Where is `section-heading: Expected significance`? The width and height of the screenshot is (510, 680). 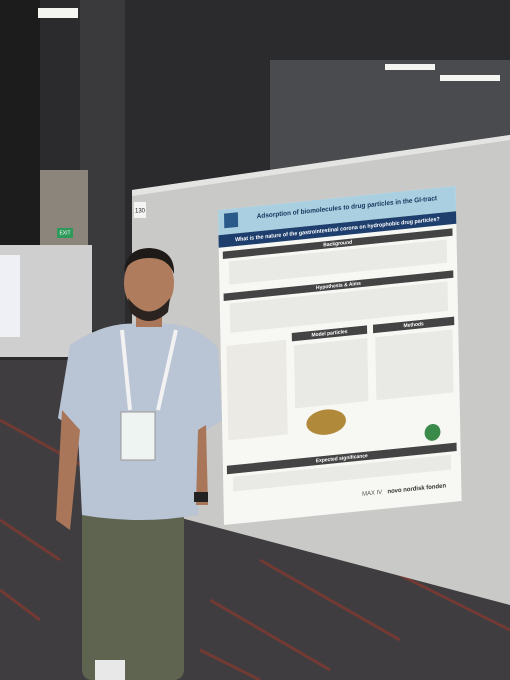
section-heading: Expected significance is located at coordinates (342, 458).